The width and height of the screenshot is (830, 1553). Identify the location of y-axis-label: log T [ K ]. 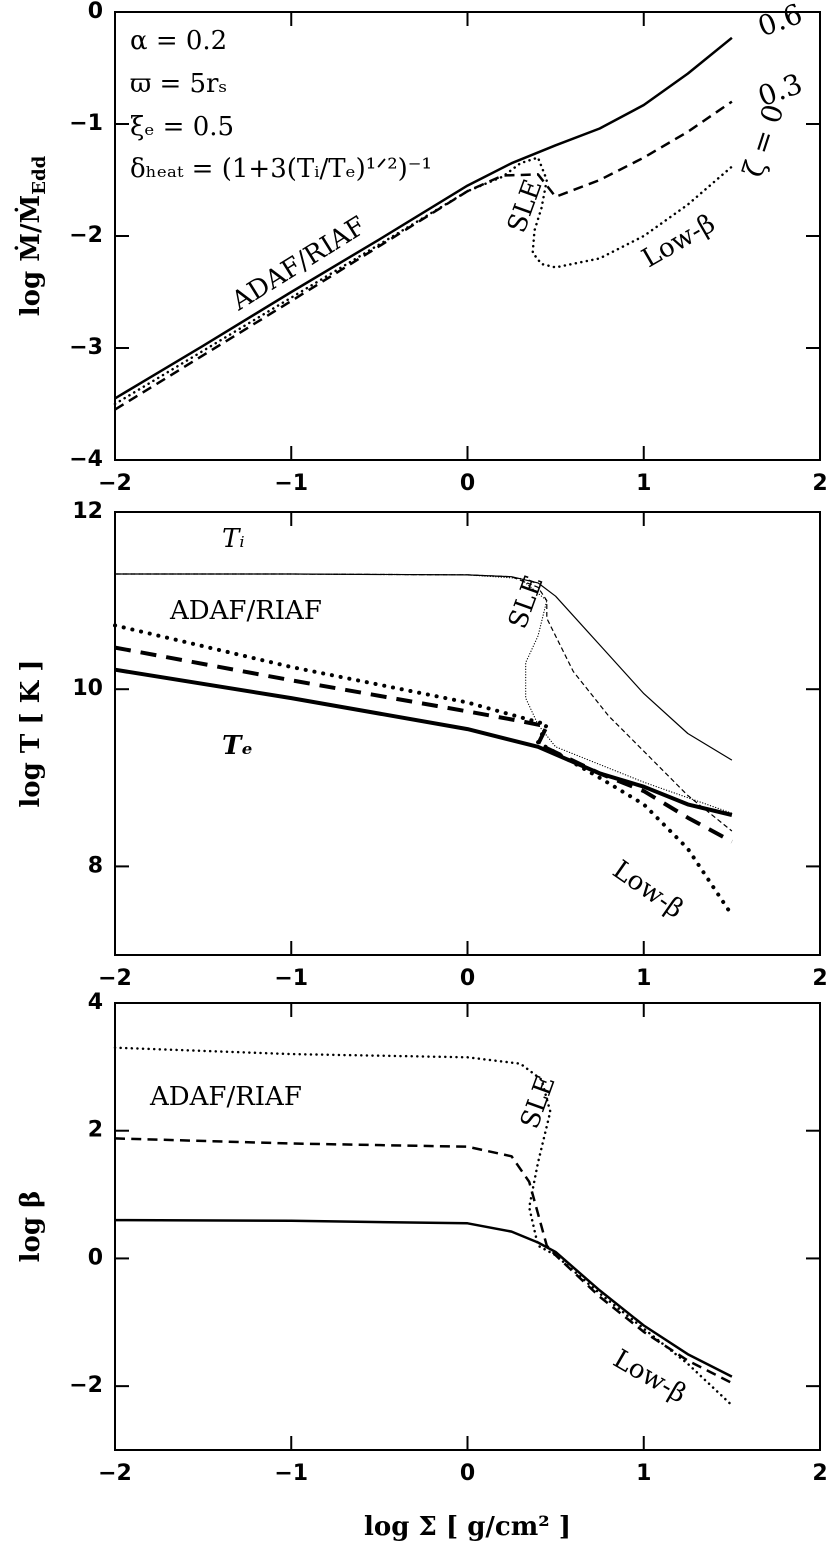
(31, 733).